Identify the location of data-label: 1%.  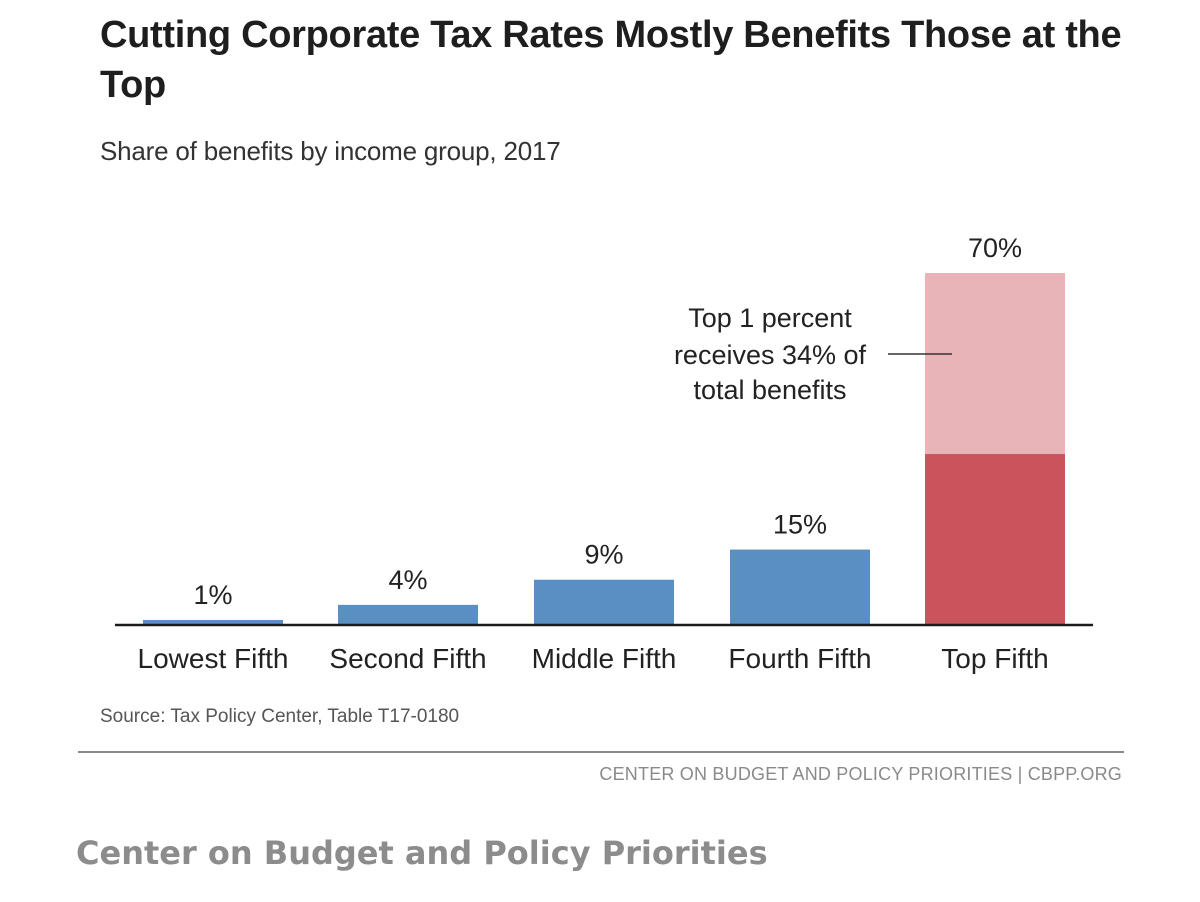
(212, 595).